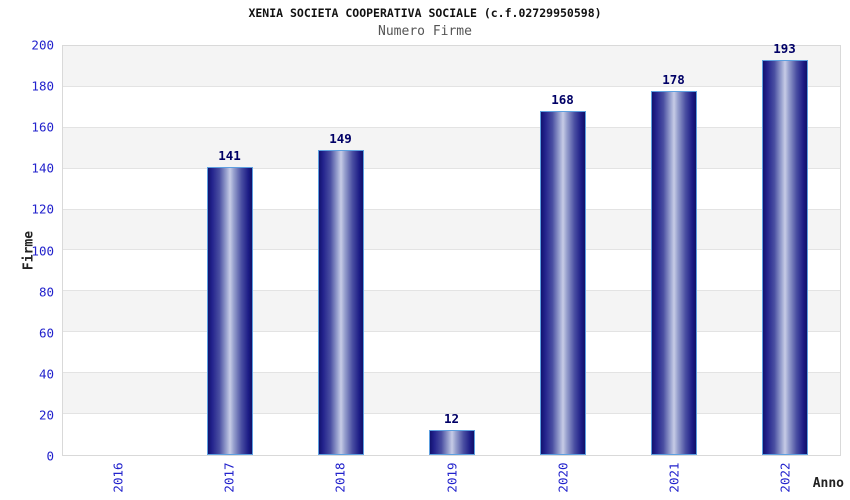 This screenshot has height=500, width=850. What do you see at coordinates (451, 419) in the screenshot?
I see `bar-value-label: 12` at bounding box center [451, 419].